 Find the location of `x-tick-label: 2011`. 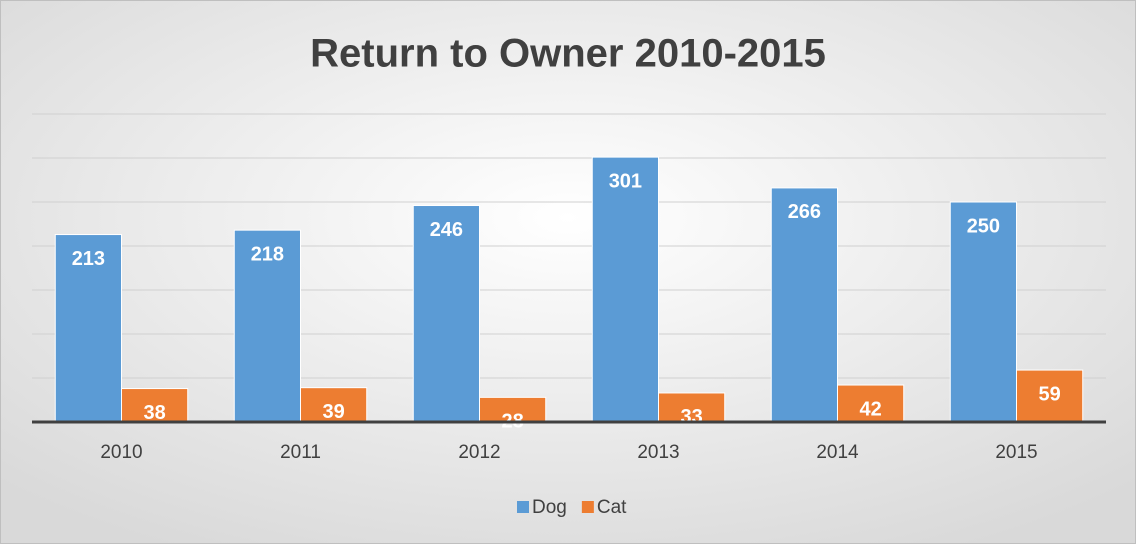

x-tick-label: 2011 is located at coordinates (300, 452).